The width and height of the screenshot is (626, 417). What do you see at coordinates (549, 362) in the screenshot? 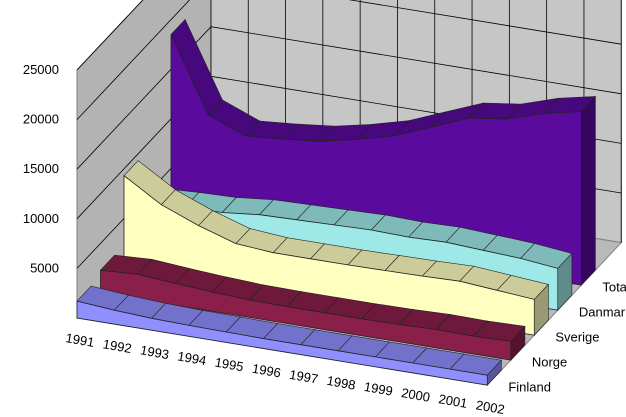
I see `series-label: Norge` at bounding box center [549, 362].